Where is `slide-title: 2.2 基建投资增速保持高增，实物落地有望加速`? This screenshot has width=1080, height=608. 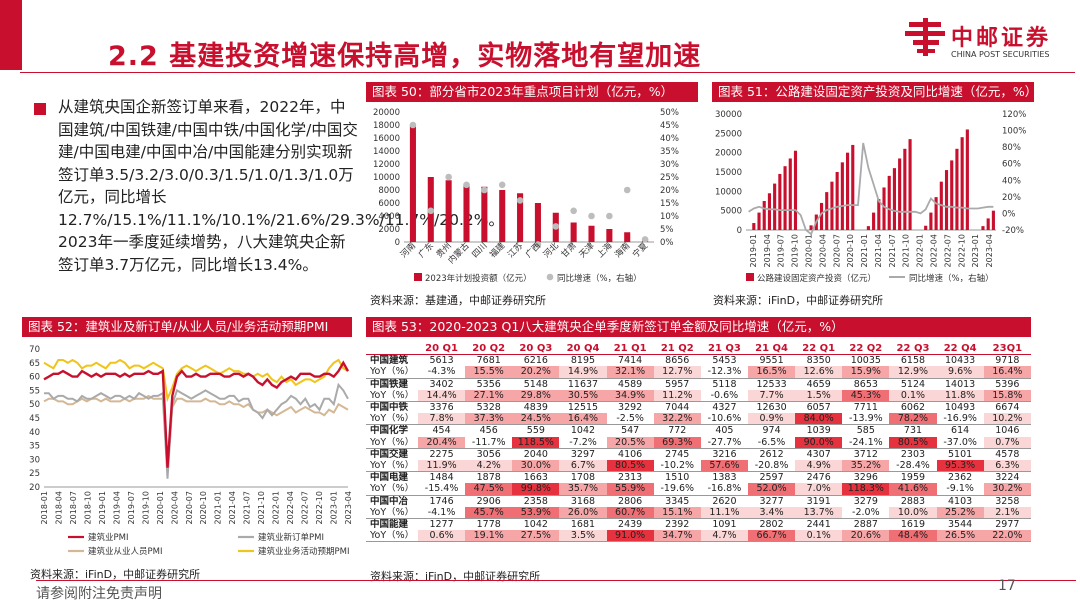
slide-title: 2.2 基建投资增速保持高增，实物落地有望加速 is located at coordinates (405, 56).